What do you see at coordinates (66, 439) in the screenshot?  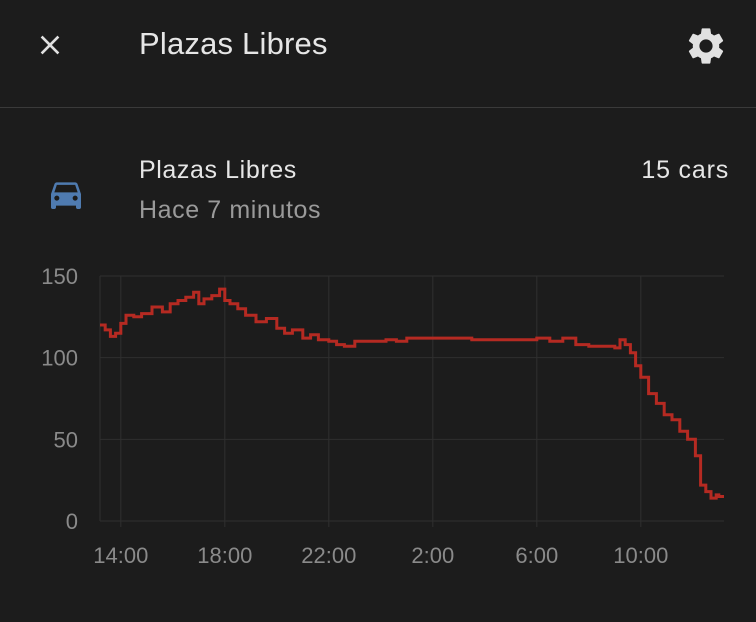 I see `y-tick-label: 50` at bounding box center [66, 439].